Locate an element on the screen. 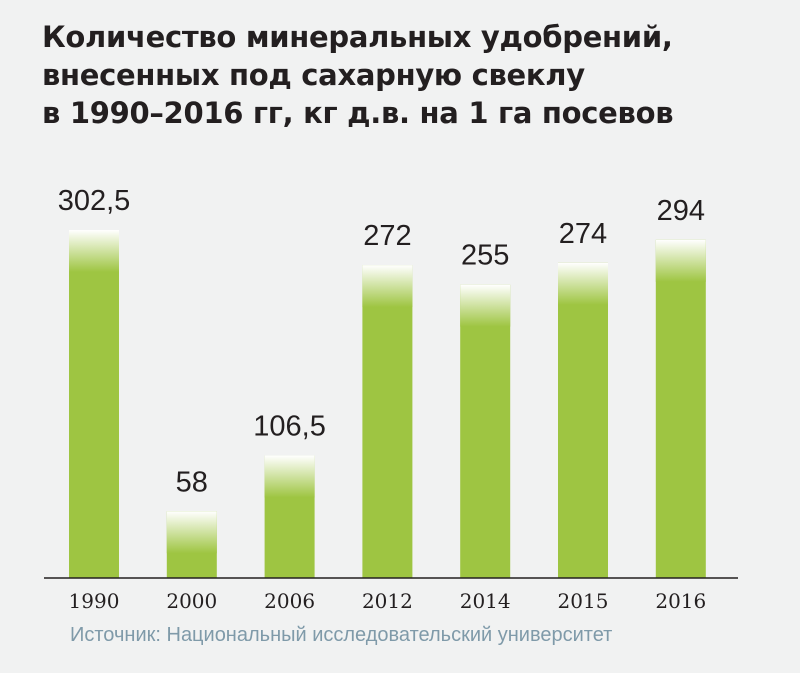 This screenshot has width=800, height=673. value-label-2012: 272 is located at coordinates (387, 236).